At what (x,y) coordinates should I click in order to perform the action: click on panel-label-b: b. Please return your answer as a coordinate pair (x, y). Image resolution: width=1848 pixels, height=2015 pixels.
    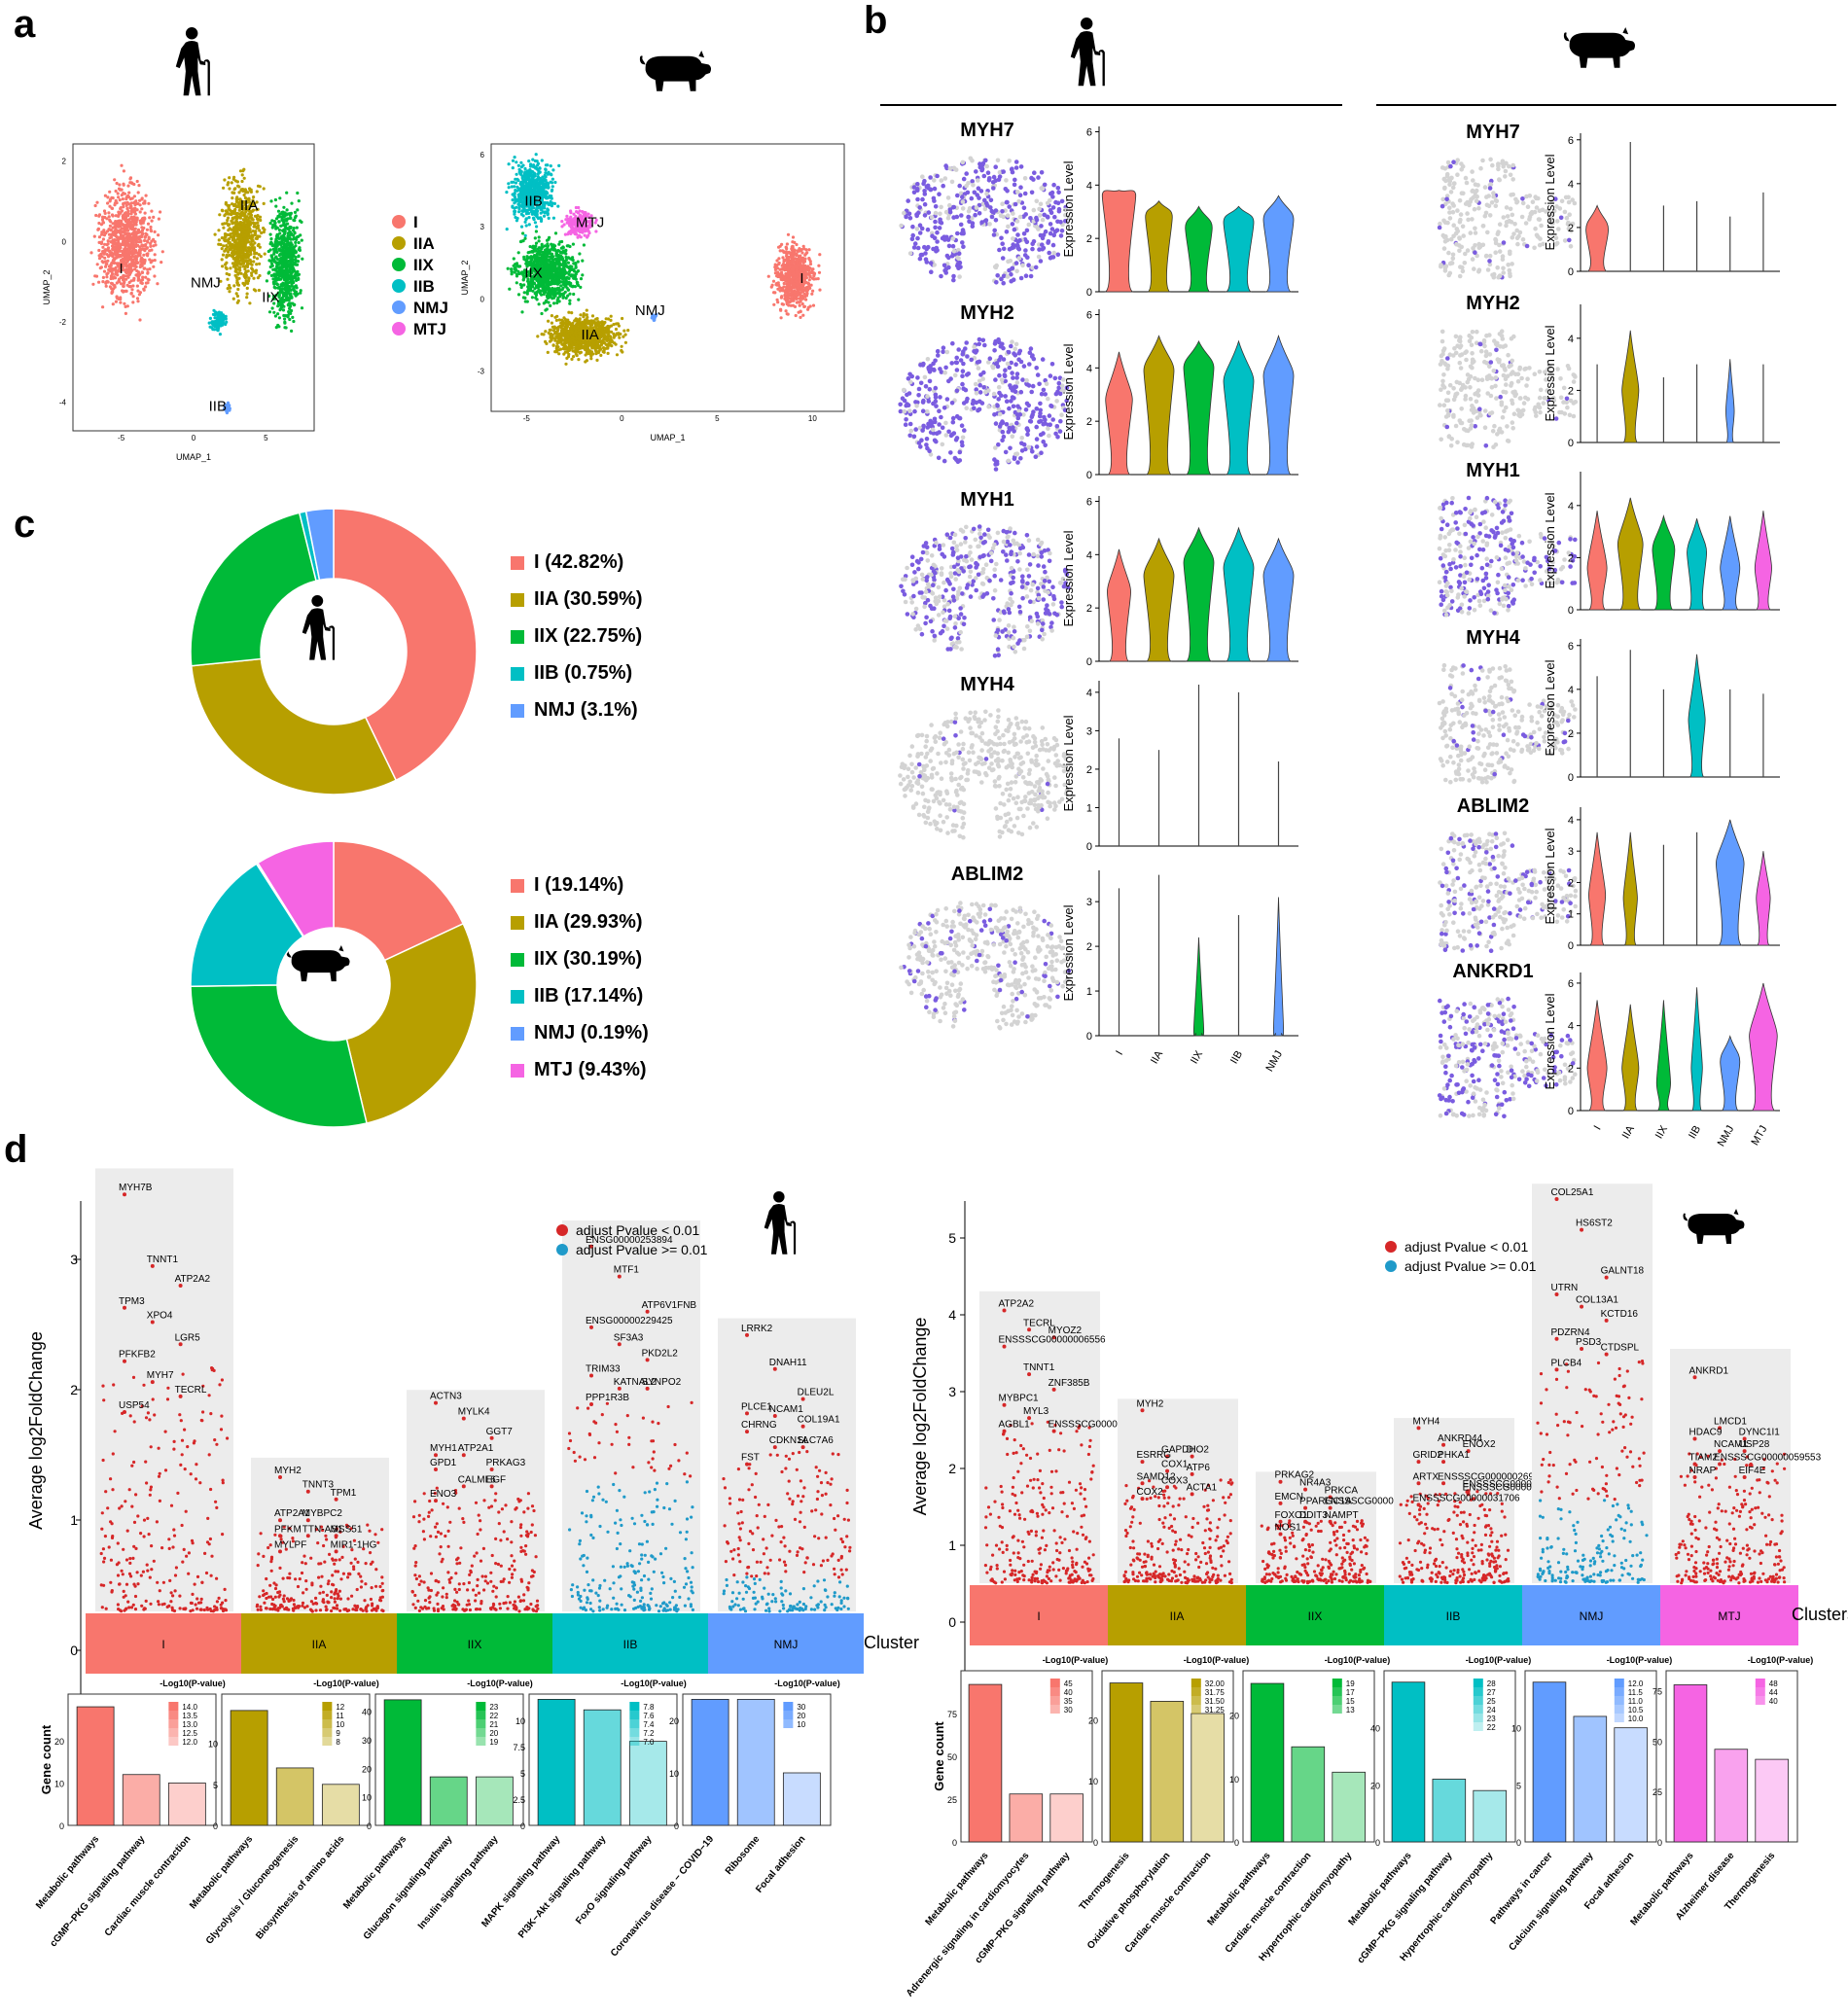
    Looking at the image, I should click on (876, 21).